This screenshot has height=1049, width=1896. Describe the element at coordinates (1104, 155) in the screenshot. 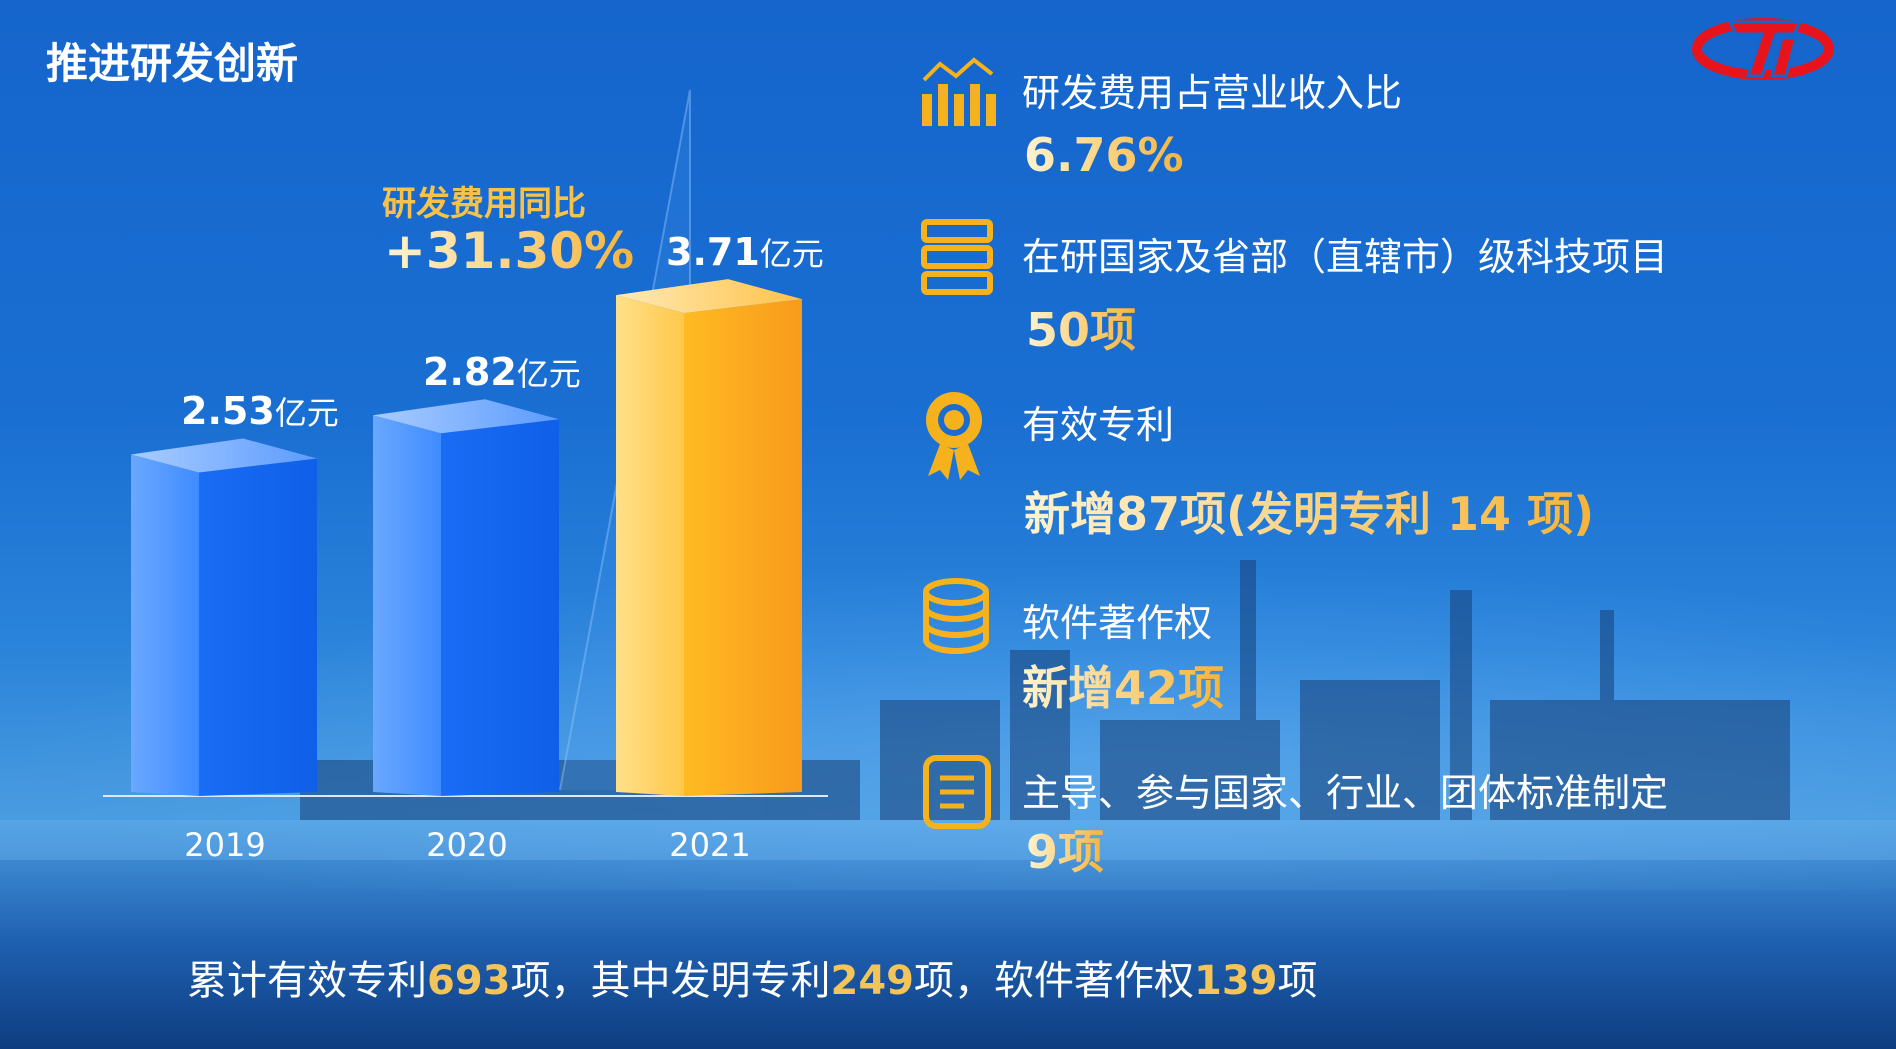

I see `stat-value: 6.76%` at that location.